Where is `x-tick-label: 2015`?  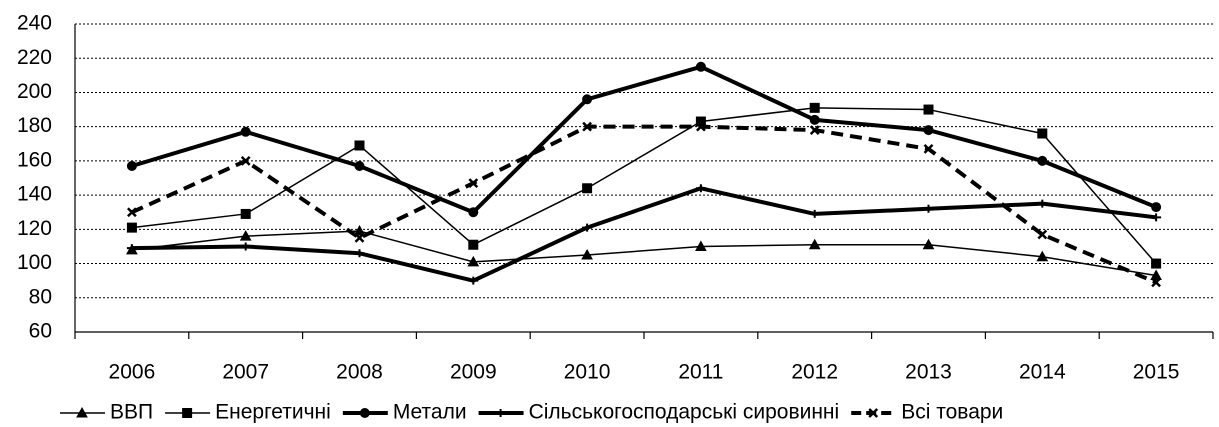 x-tick-label: 2015 is located at coordinates (1156, 372).